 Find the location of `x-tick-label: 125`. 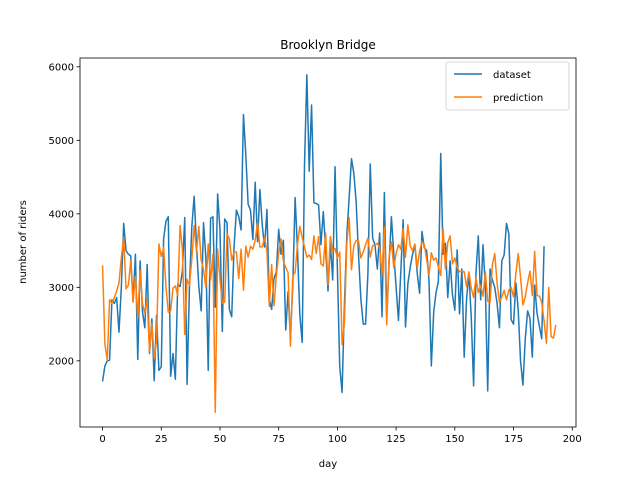

x-tick-label: 125 is located at coordinates (396, 439).